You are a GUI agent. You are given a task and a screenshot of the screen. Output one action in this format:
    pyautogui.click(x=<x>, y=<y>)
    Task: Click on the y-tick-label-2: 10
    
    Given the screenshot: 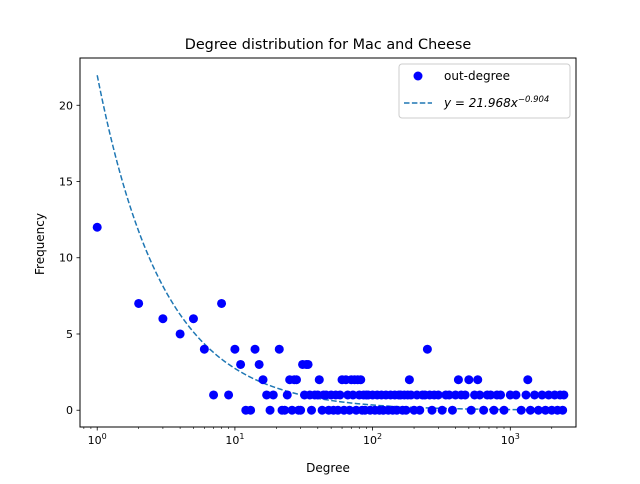 What is the action you would take?
    pyautogui.click(x=66, y=258)
    